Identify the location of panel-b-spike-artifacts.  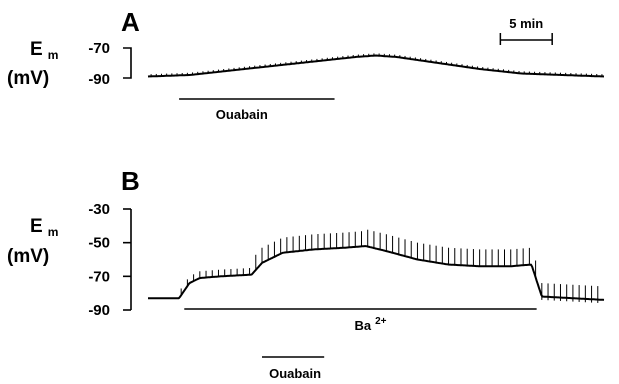
(389, 266).